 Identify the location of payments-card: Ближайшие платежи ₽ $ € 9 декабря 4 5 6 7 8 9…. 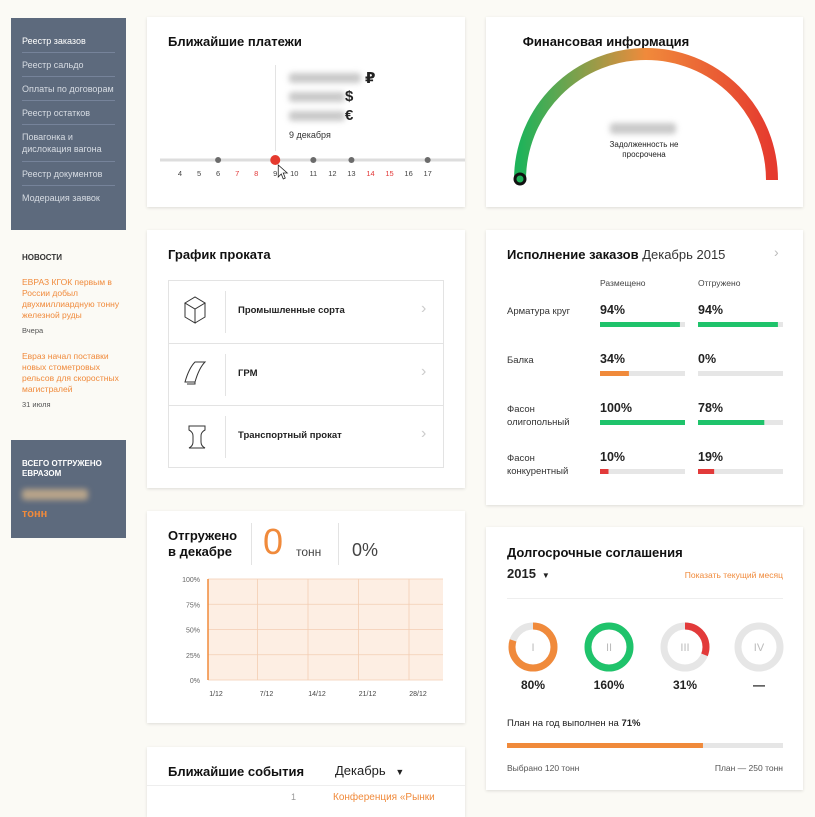
(306, 112).